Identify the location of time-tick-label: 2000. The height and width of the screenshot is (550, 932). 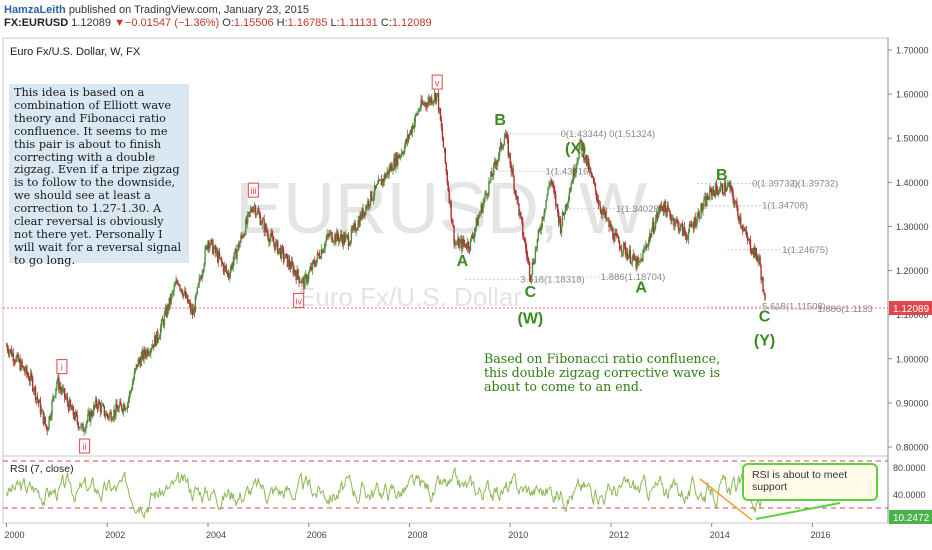
(15, 535).